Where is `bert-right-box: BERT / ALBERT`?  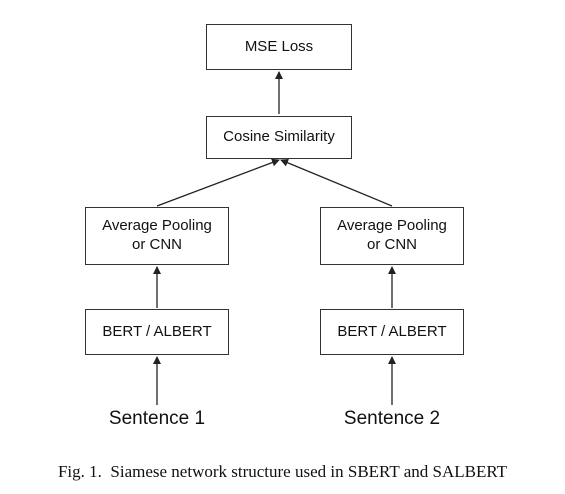
bert-right-box: BERT / ALBERT is located at coordinates (392, 332).